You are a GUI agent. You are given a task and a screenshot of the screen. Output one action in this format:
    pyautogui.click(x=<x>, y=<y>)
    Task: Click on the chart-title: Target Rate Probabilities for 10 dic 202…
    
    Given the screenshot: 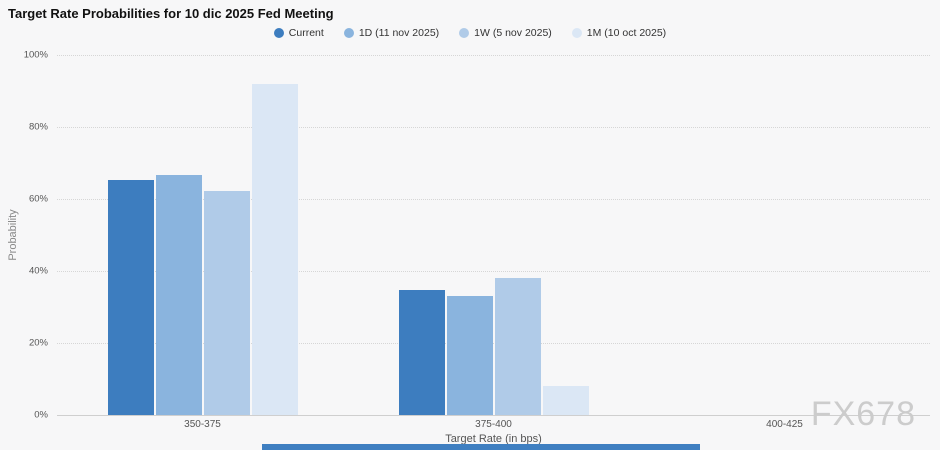 What is the action you would take?
    pyautogui.click(x=171, y=13)
    